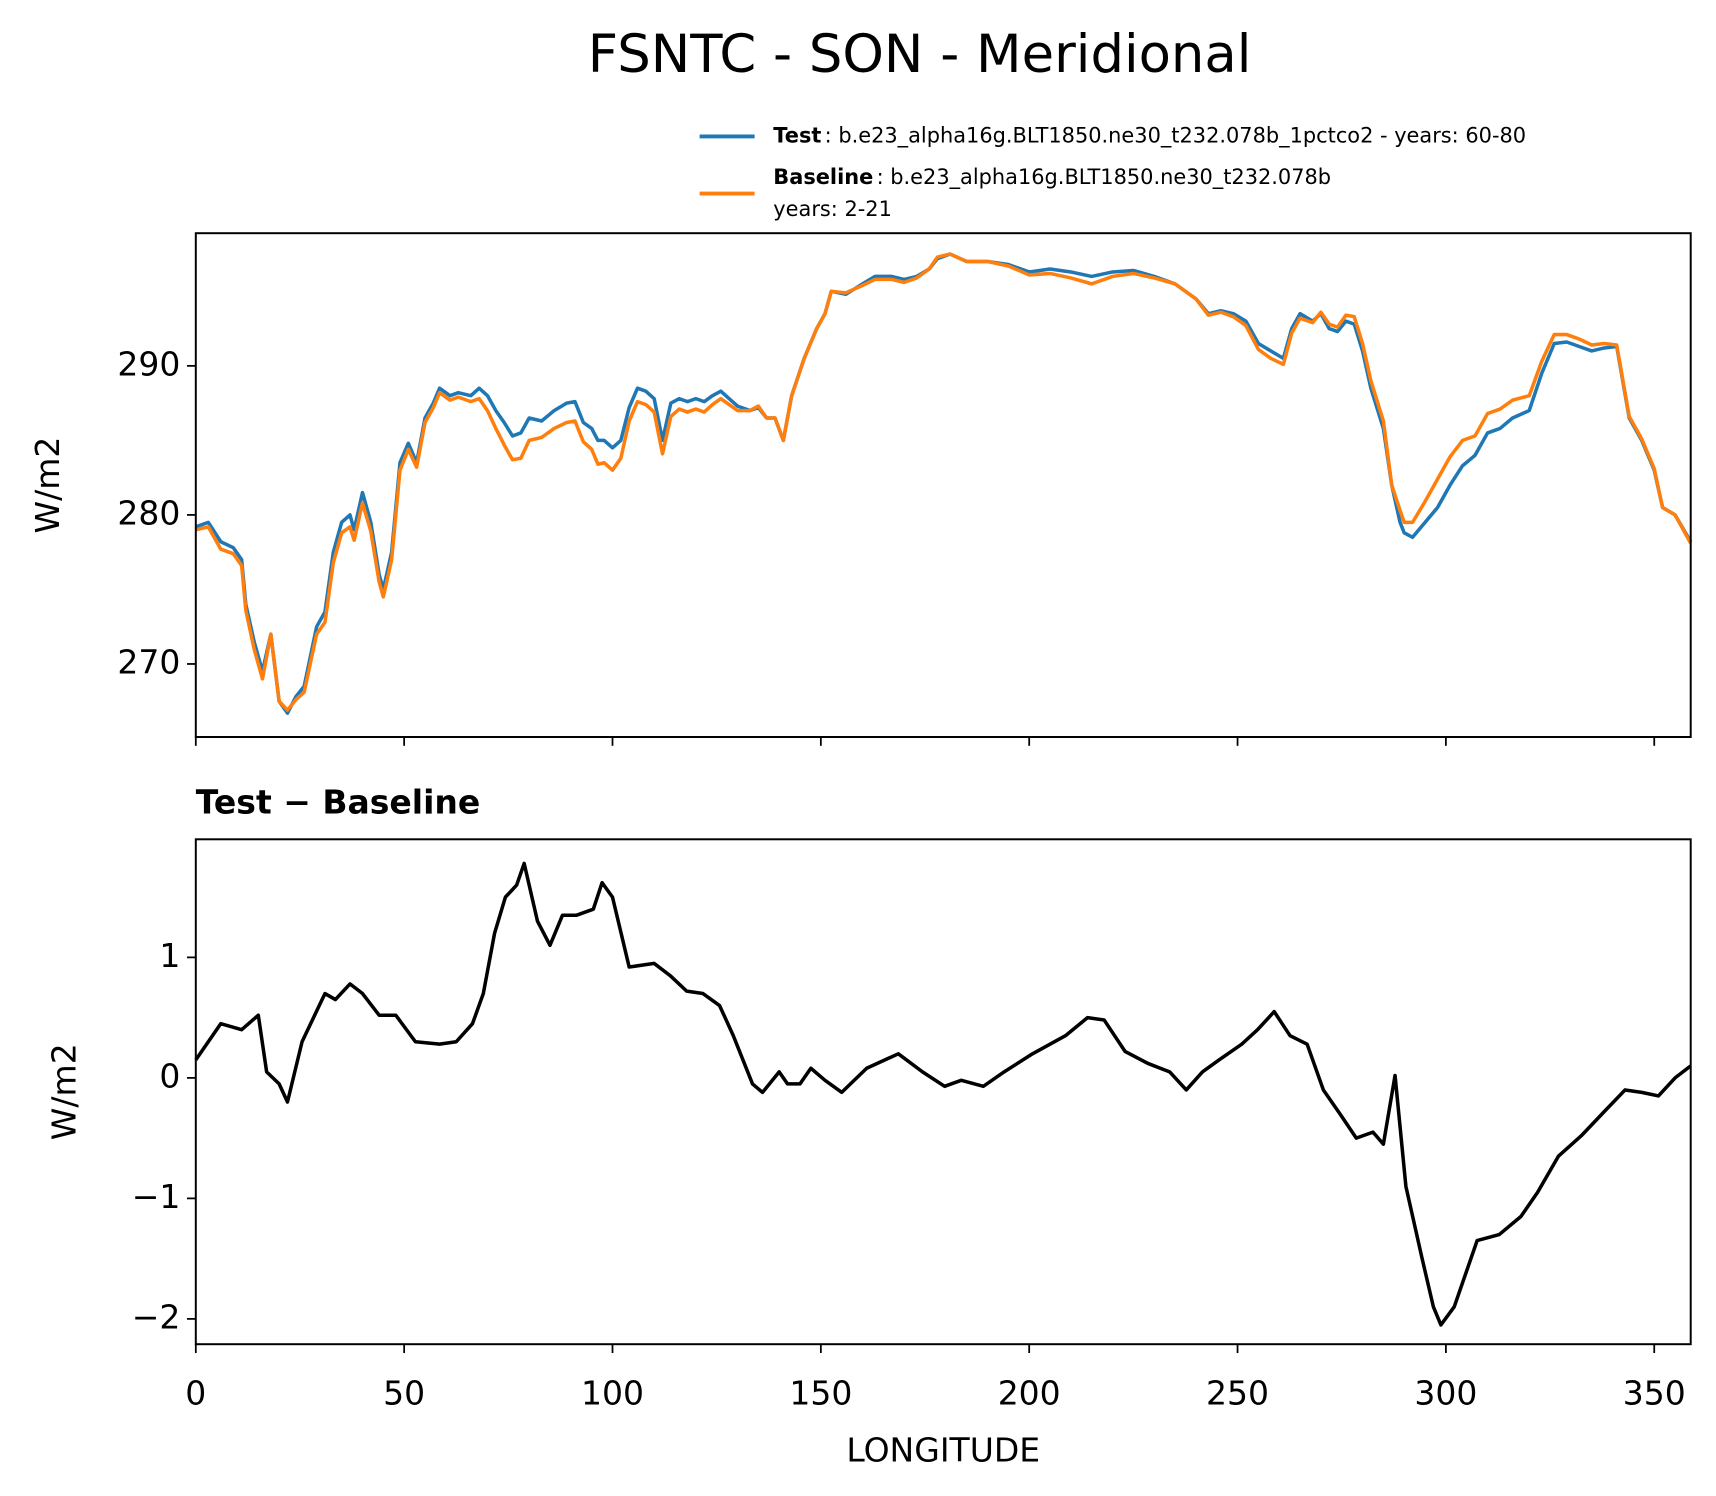  What do you see at coordinates (1029, 1392) in the screenshot?
I see `x-tick-label: 200` at bounding box center [1029, 1392].